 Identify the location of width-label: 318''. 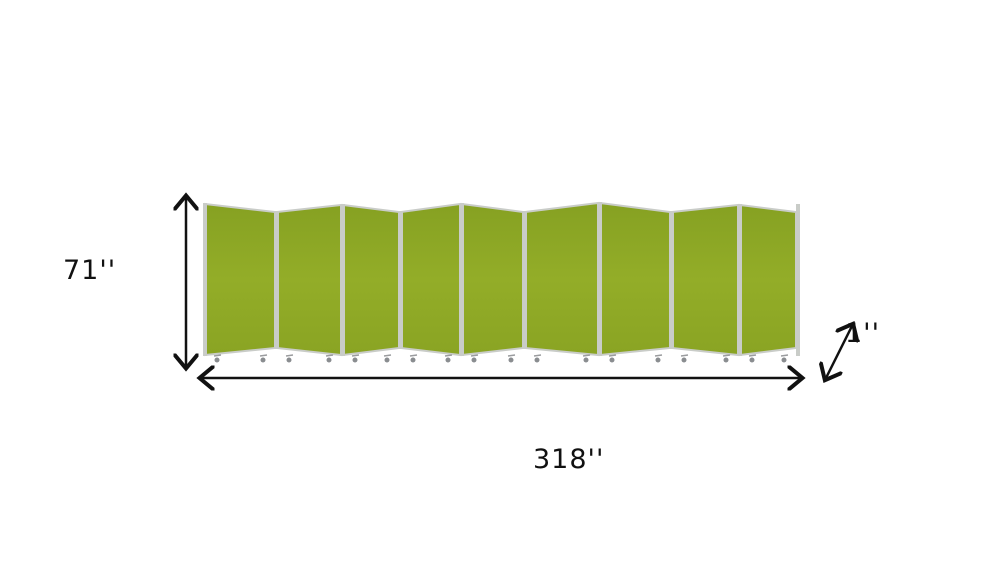
(569, 459).